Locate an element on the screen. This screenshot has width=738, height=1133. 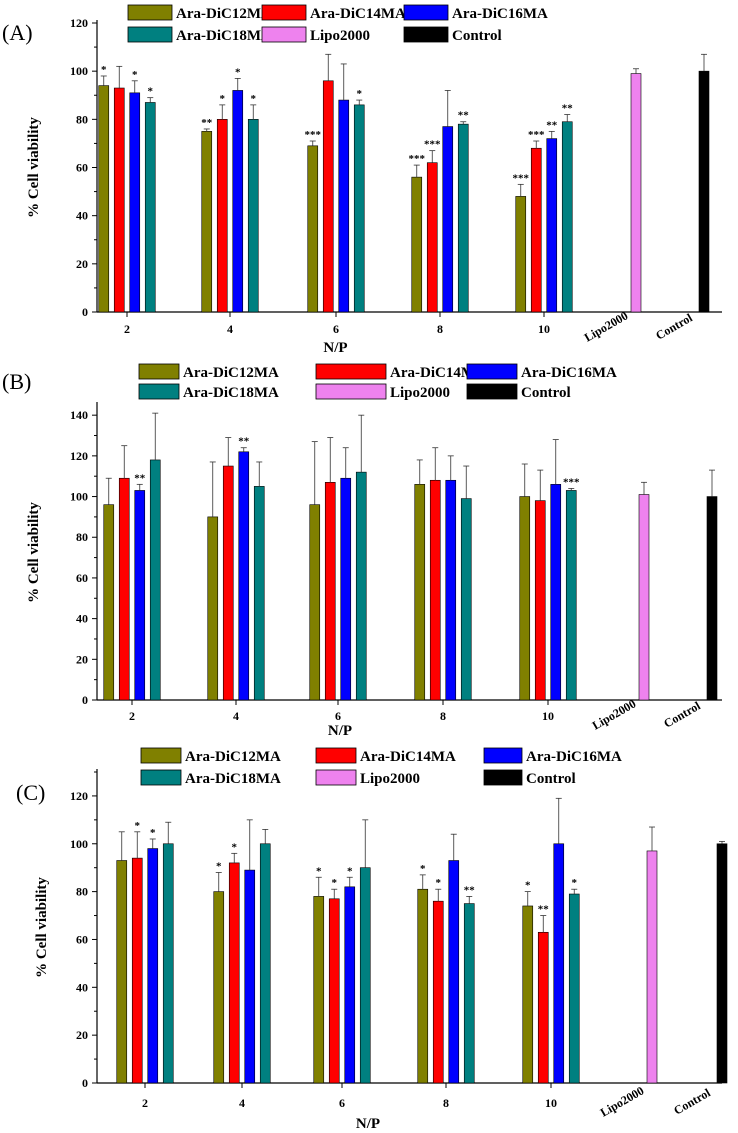
bar-ara-dic14ma-np4 is located at coordinates (228, 583).